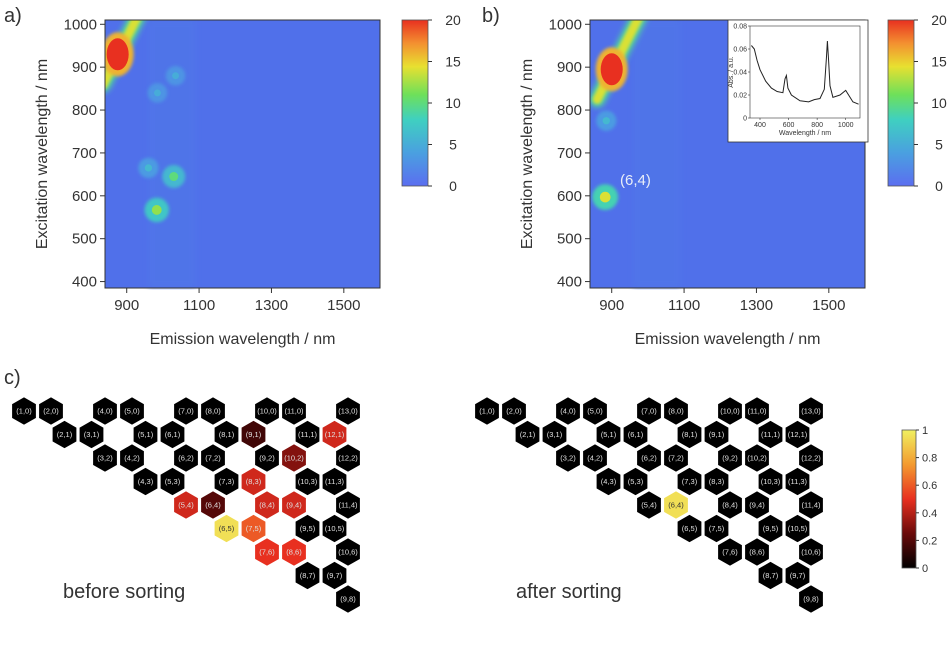 Image resolution: width=948 pixels, height=647 pixels. Describe the element at coordinates (939, 145) in the screenshot. I see `colorbar-tick-label: 5` at that location.